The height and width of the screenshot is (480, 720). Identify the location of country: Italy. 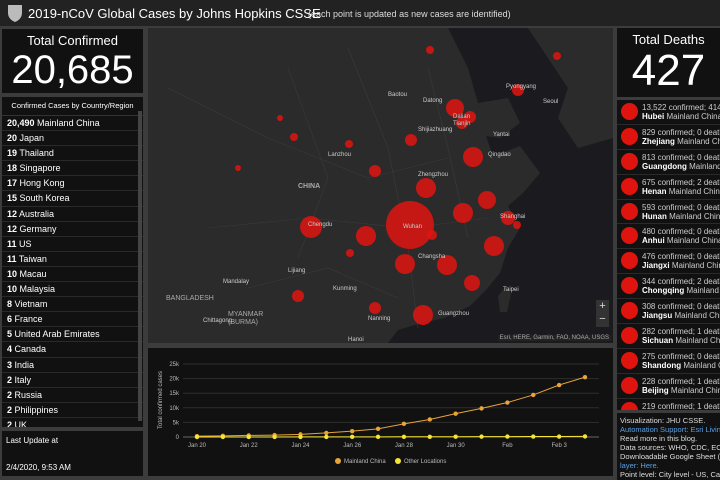
(23, 379).